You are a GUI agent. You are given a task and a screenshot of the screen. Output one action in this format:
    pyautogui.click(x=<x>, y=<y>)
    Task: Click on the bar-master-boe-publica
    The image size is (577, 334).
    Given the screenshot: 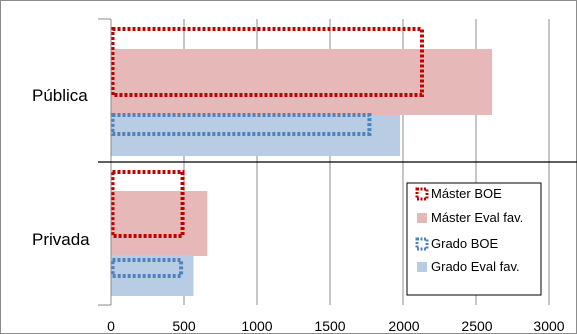 What is the action you would take?
    pyautogui.click(x=267, y=62)
    